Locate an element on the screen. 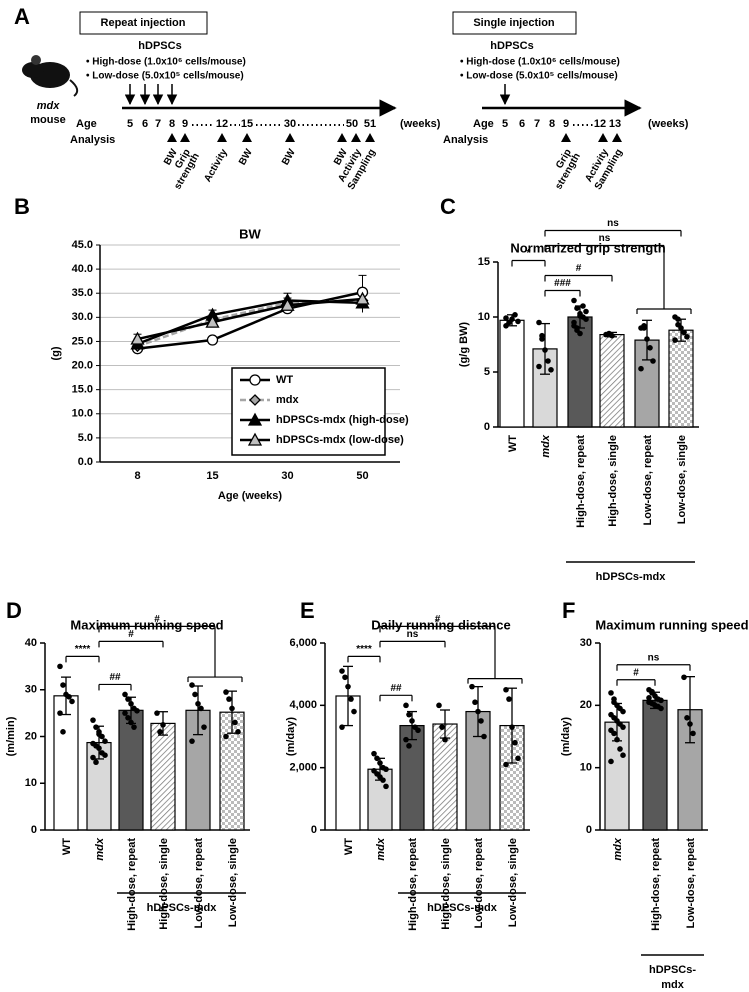 The height and width of the screenshot is (992, 749). y-tick-label: 2,000 is located at coordinates (303, 768).